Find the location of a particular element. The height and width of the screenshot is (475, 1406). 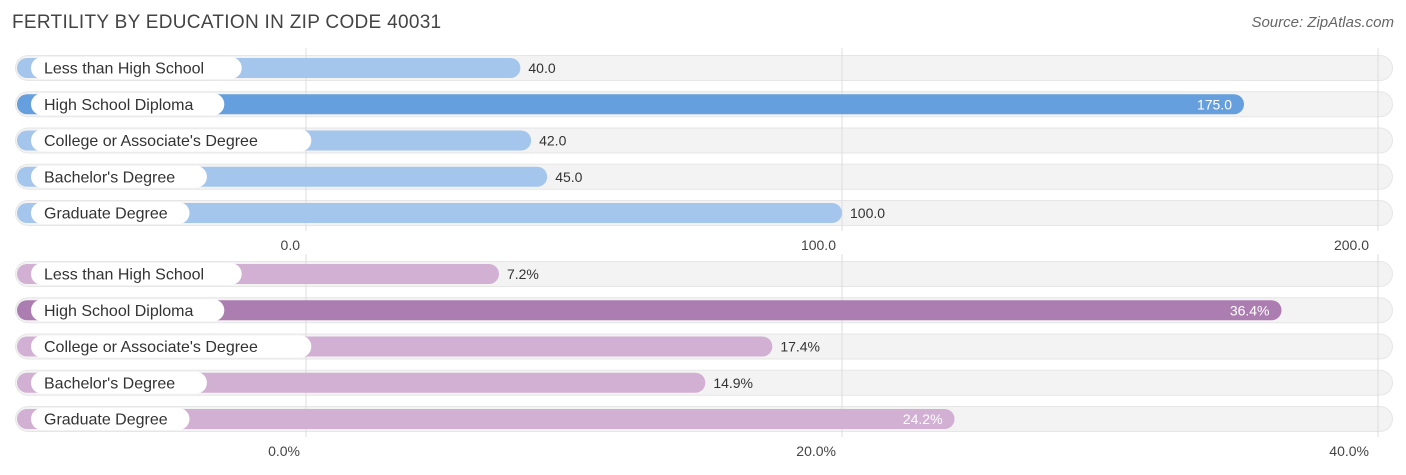

tick-label: 40.0% is located at coordinates (1349, 451).